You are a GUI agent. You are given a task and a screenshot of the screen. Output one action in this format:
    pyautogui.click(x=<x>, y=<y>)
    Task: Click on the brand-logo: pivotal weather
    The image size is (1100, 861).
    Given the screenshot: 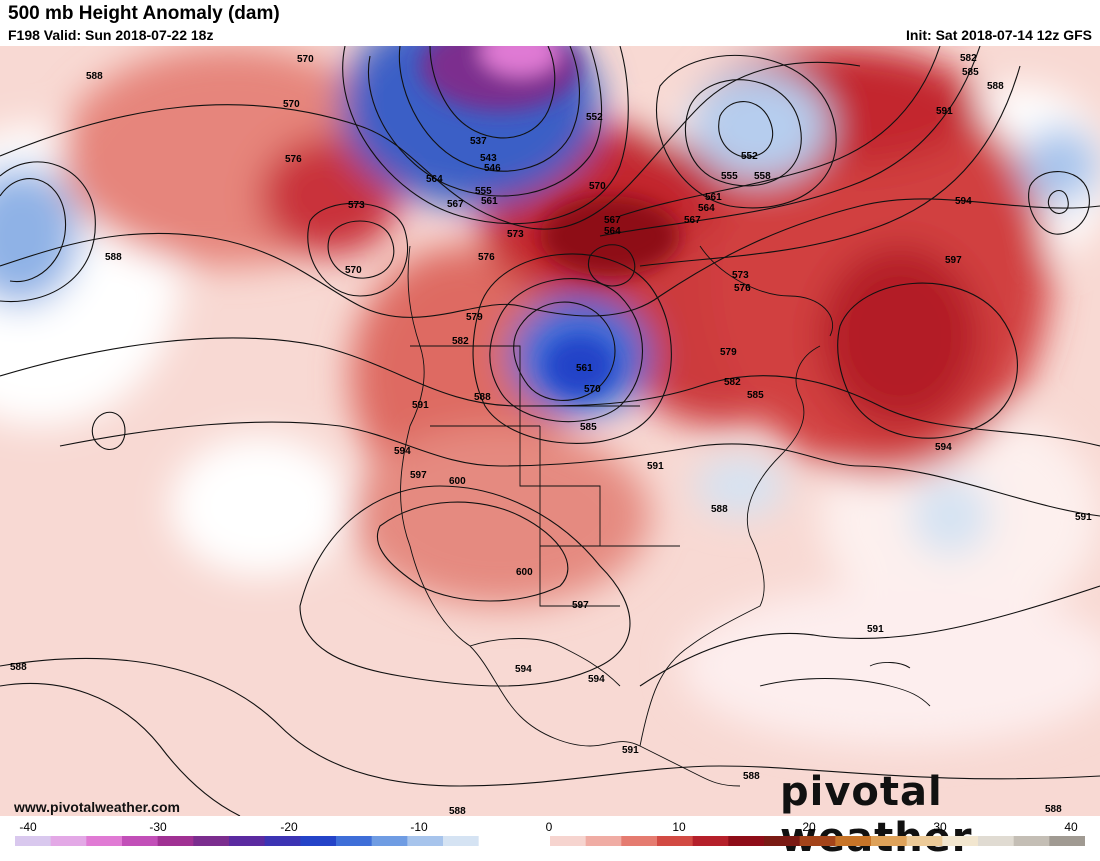 What is the action you would take?
    pyautogui.click(x=876, y=815)
    